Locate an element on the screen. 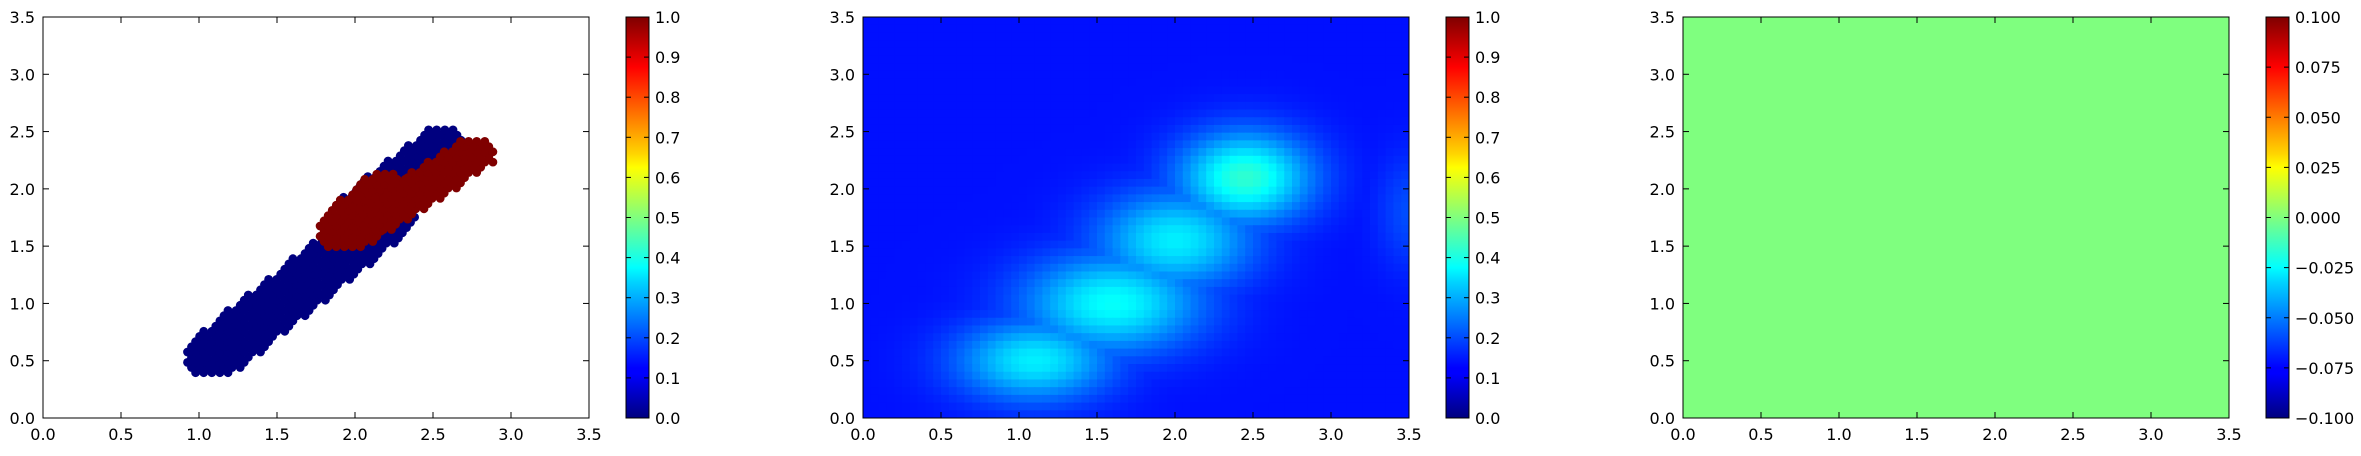 The image size is (2361, 456). x-tick-label: 2.5 is located at coordinates (2072, 434).